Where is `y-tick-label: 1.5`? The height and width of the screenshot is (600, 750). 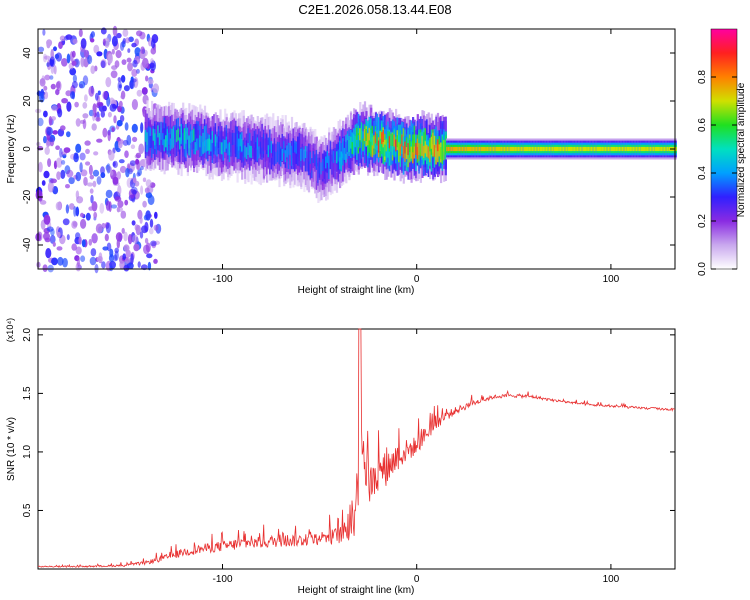
y-tick-label: 1.5 is located at coordinates (27, 393).